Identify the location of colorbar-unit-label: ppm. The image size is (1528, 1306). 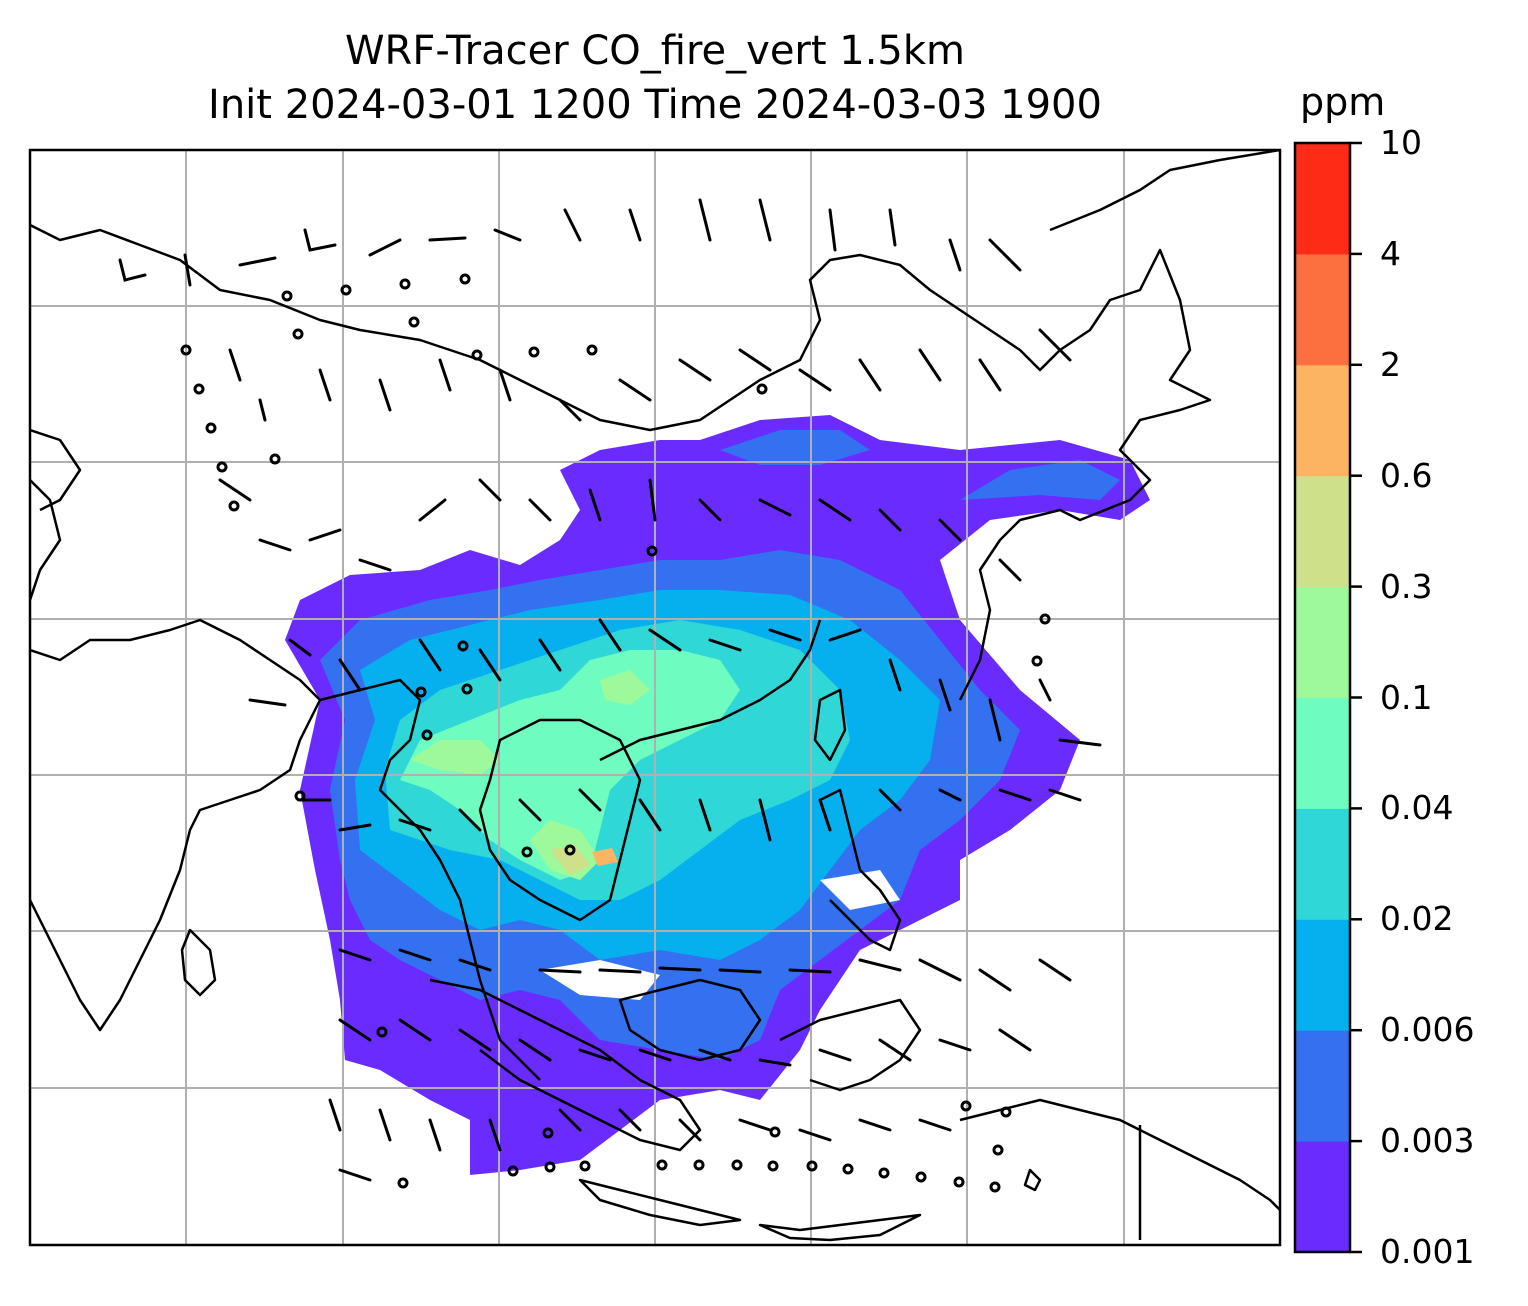
(1343, 102).